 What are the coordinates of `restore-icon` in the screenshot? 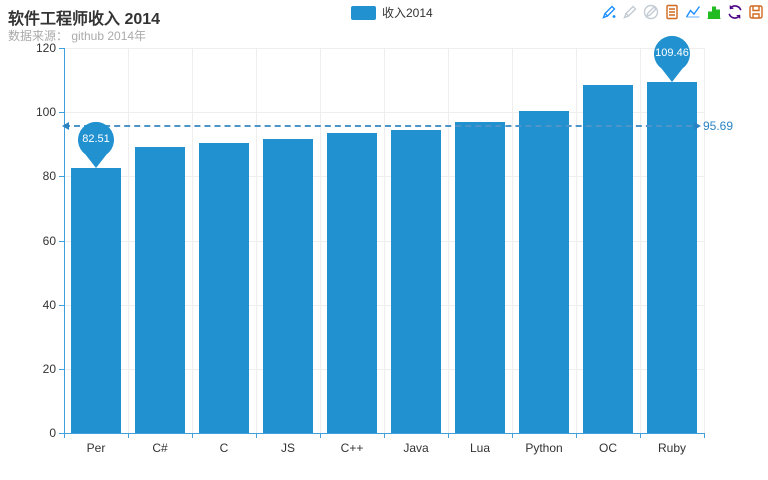 It's located at (734, 11).